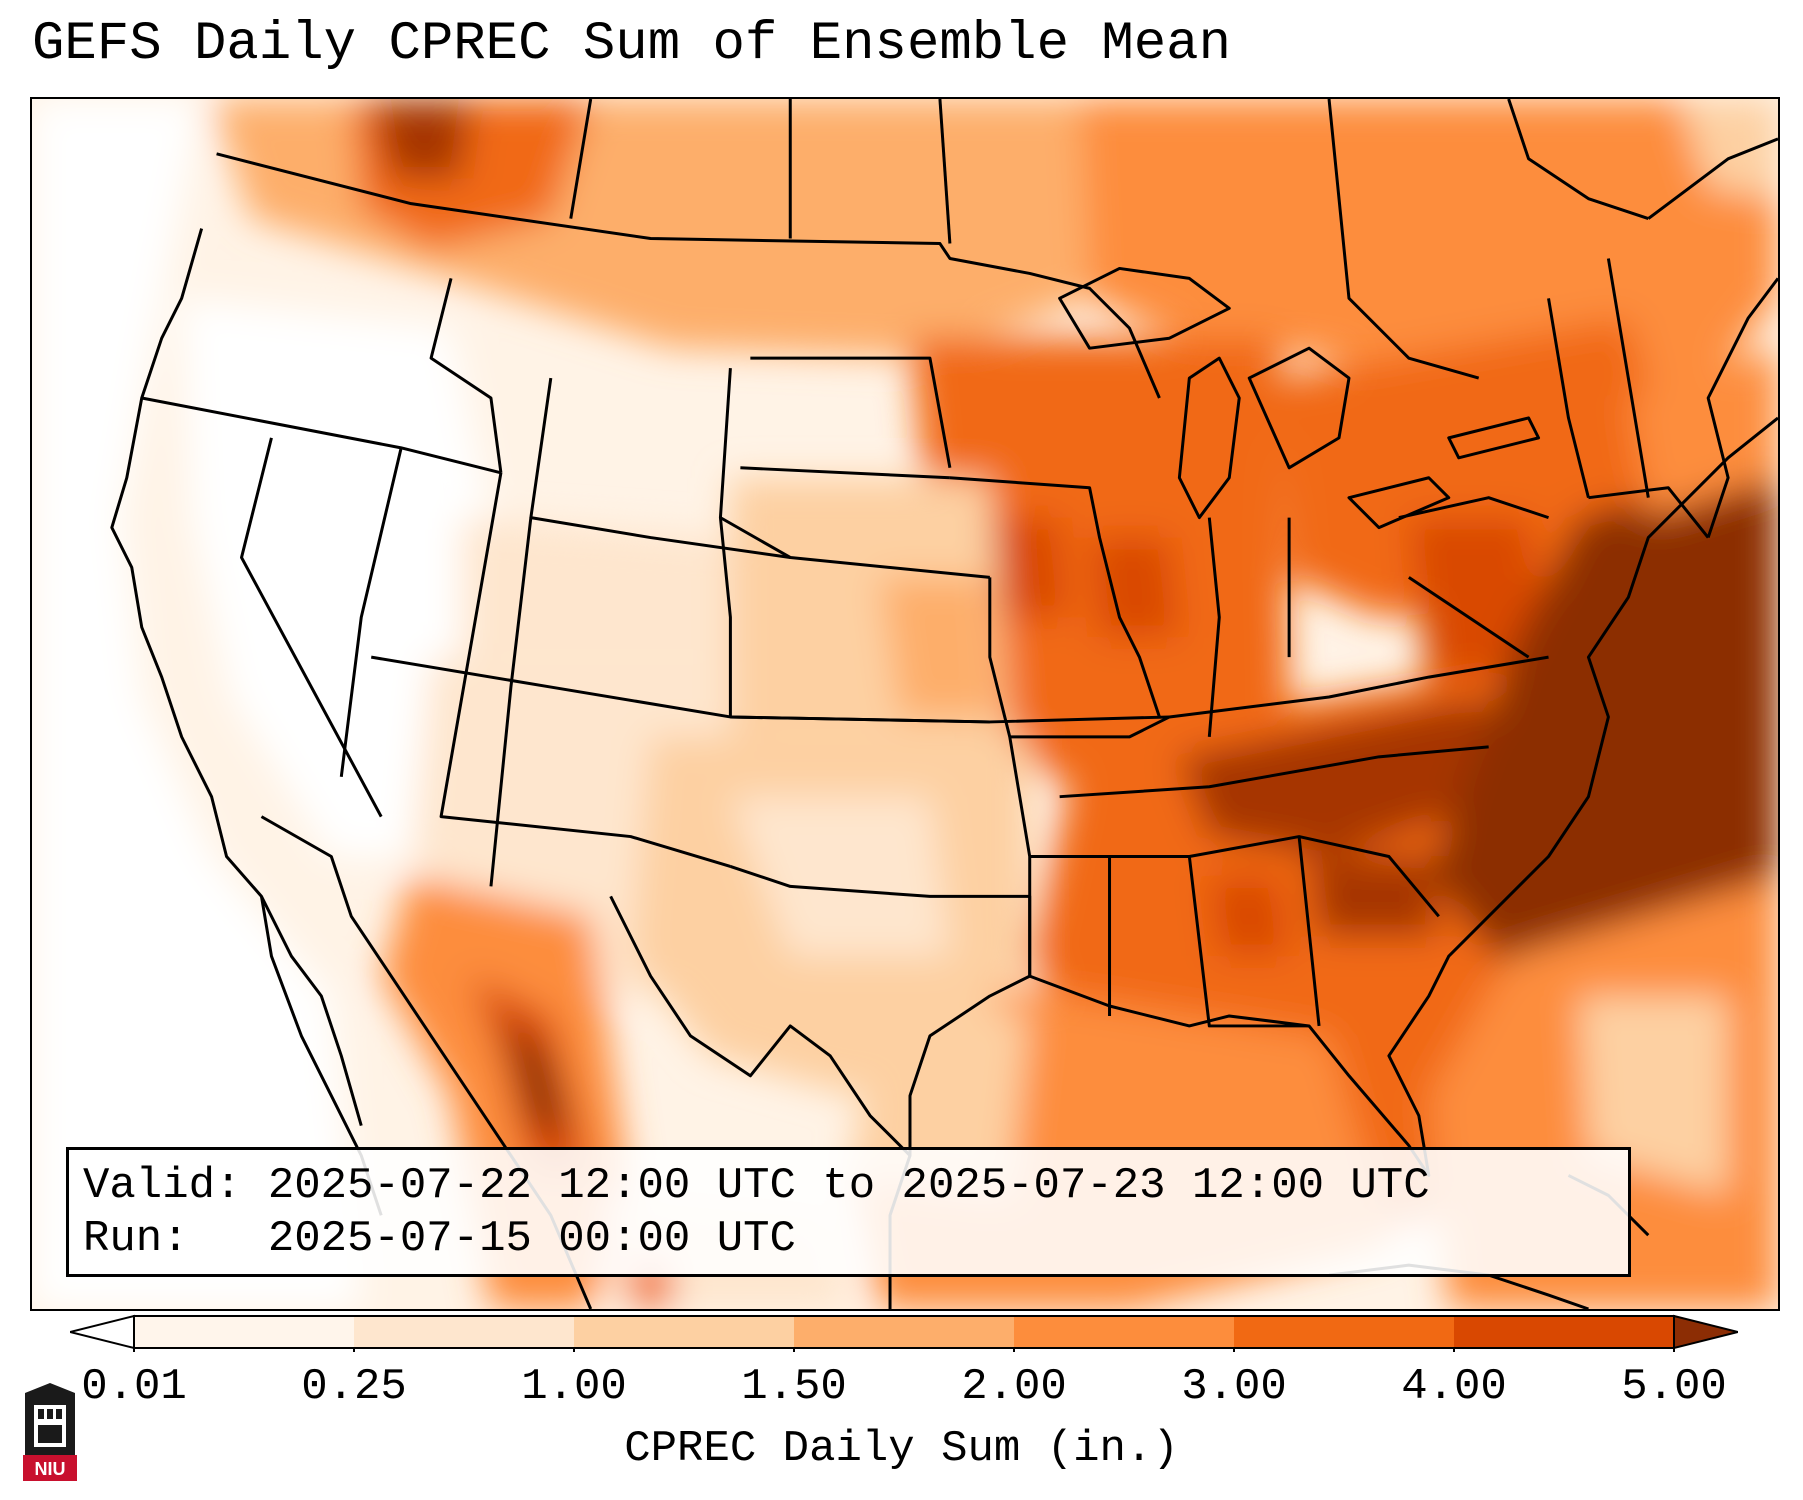  What do you see at coordinates (901, 1449) in the screenshot?
I see `colorbar-label: CPREC Daily Sum (in.)` at bounding box center [901, 1449].